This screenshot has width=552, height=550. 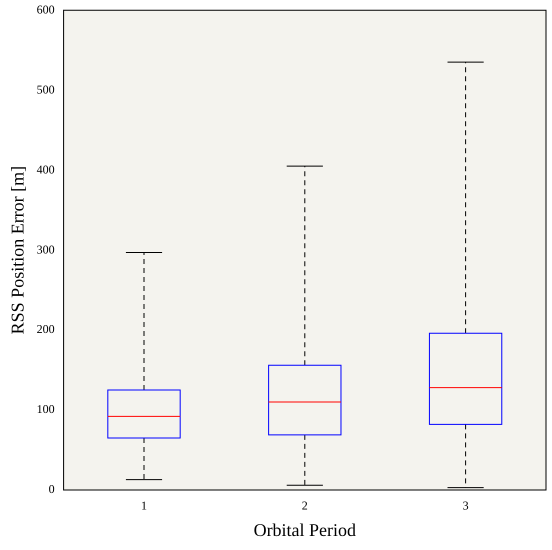 What do you see at coordinates (45, 329) in the screenshot?
I see `y-tick-label: 200` at bounding box center [45, 329].